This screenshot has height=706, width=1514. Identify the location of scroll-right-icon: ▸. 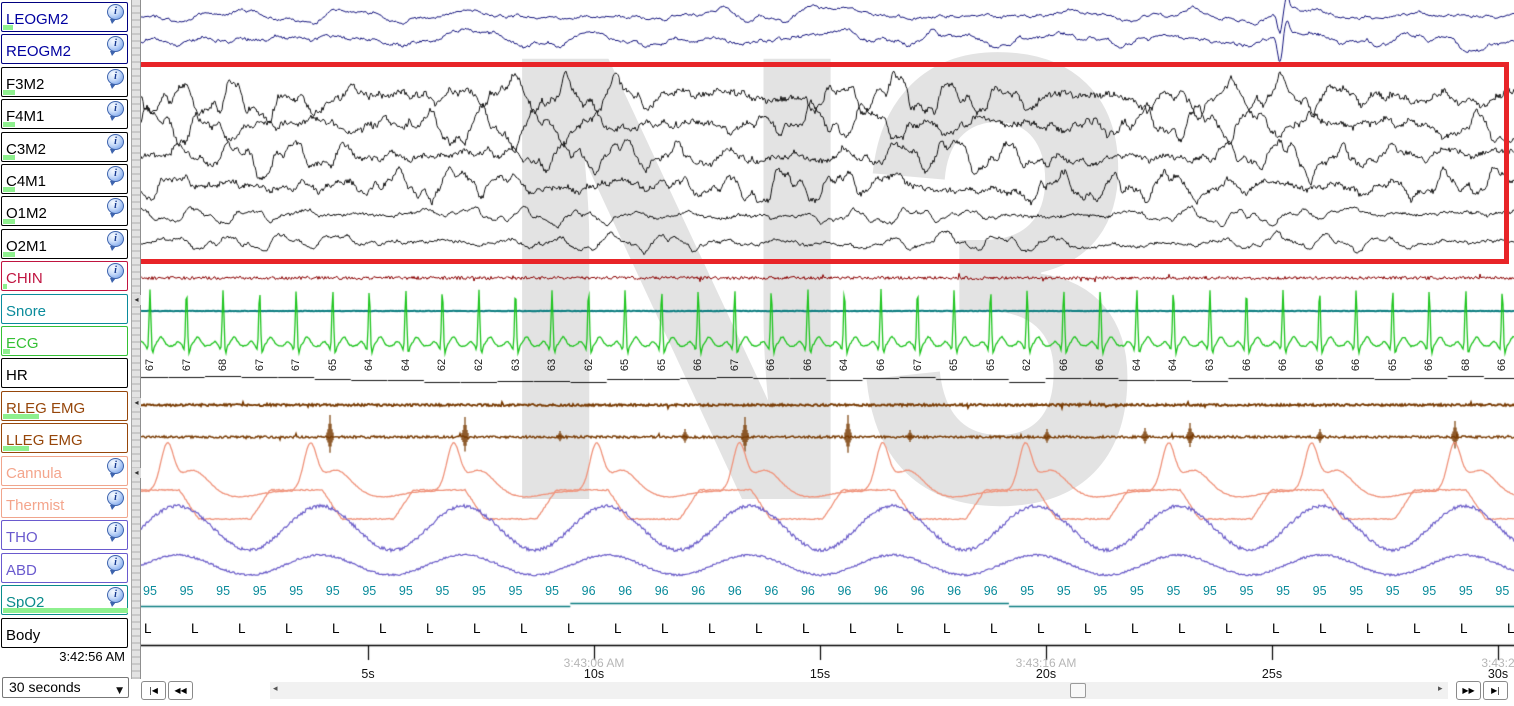
(1440, 689).